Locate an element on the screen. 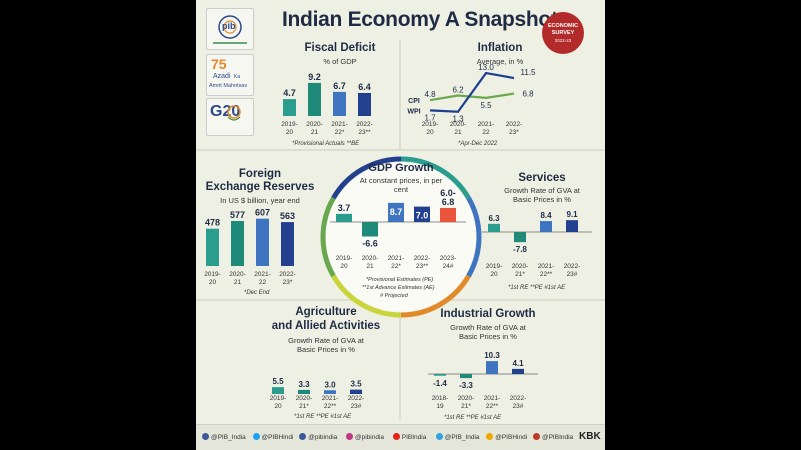  forex-subtitle: In US $ billion, year end is located at coordinates (260, 200).